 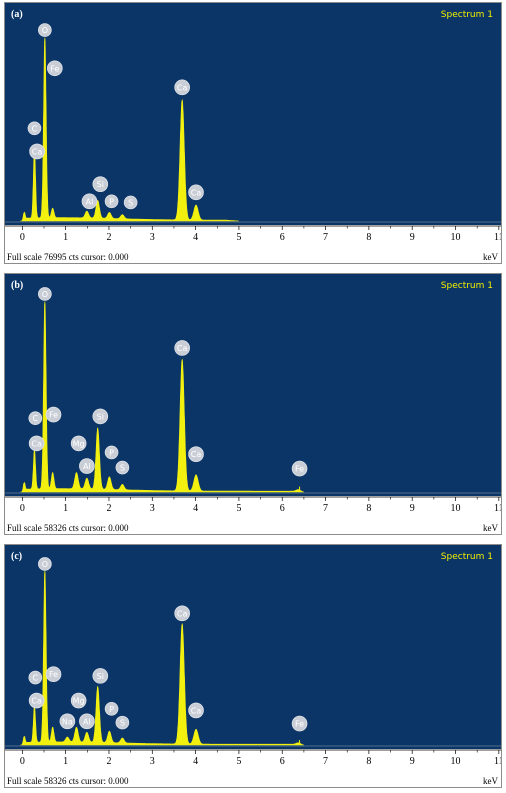 I want to click on element-label-text: Al, so click(x=87, y=721).